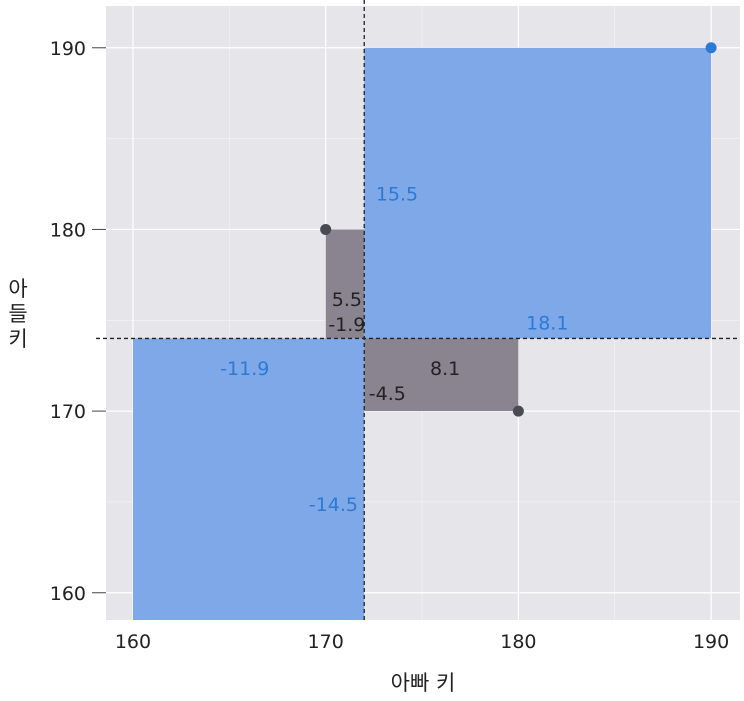  Describe the element at coordinates (17, 289) in the screenshot. I see `y-axis-title-char: 아` at that location.